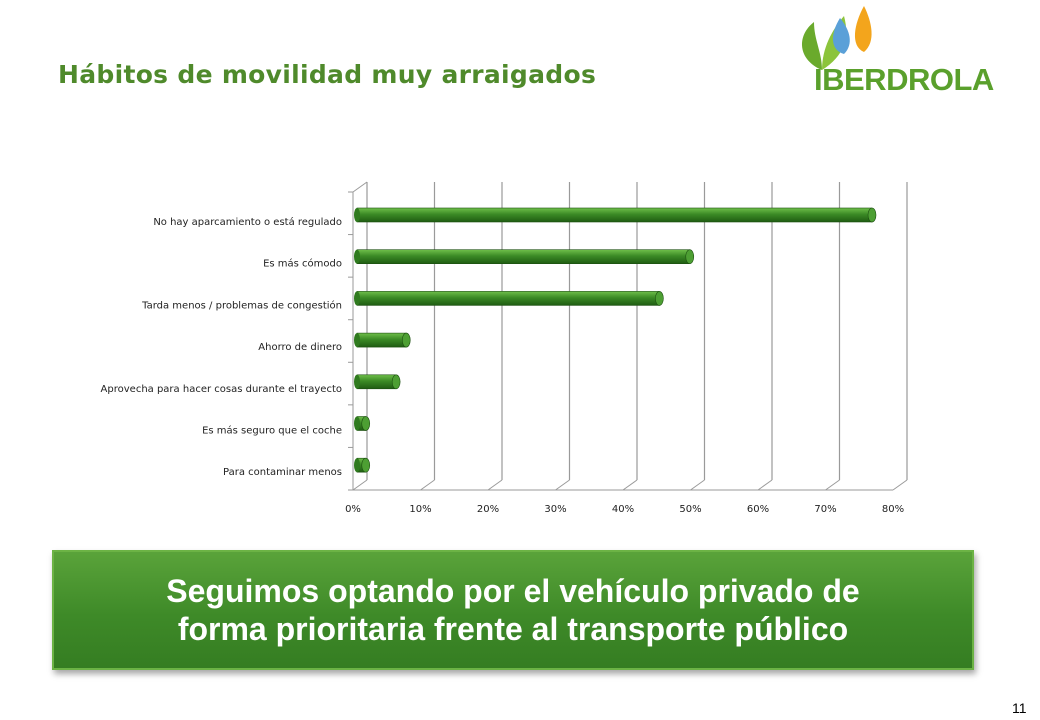 Image resolution: width=1040 pixels, height=720 pixels. I want to click on x-tick-label: 30%, so click(555, 509).